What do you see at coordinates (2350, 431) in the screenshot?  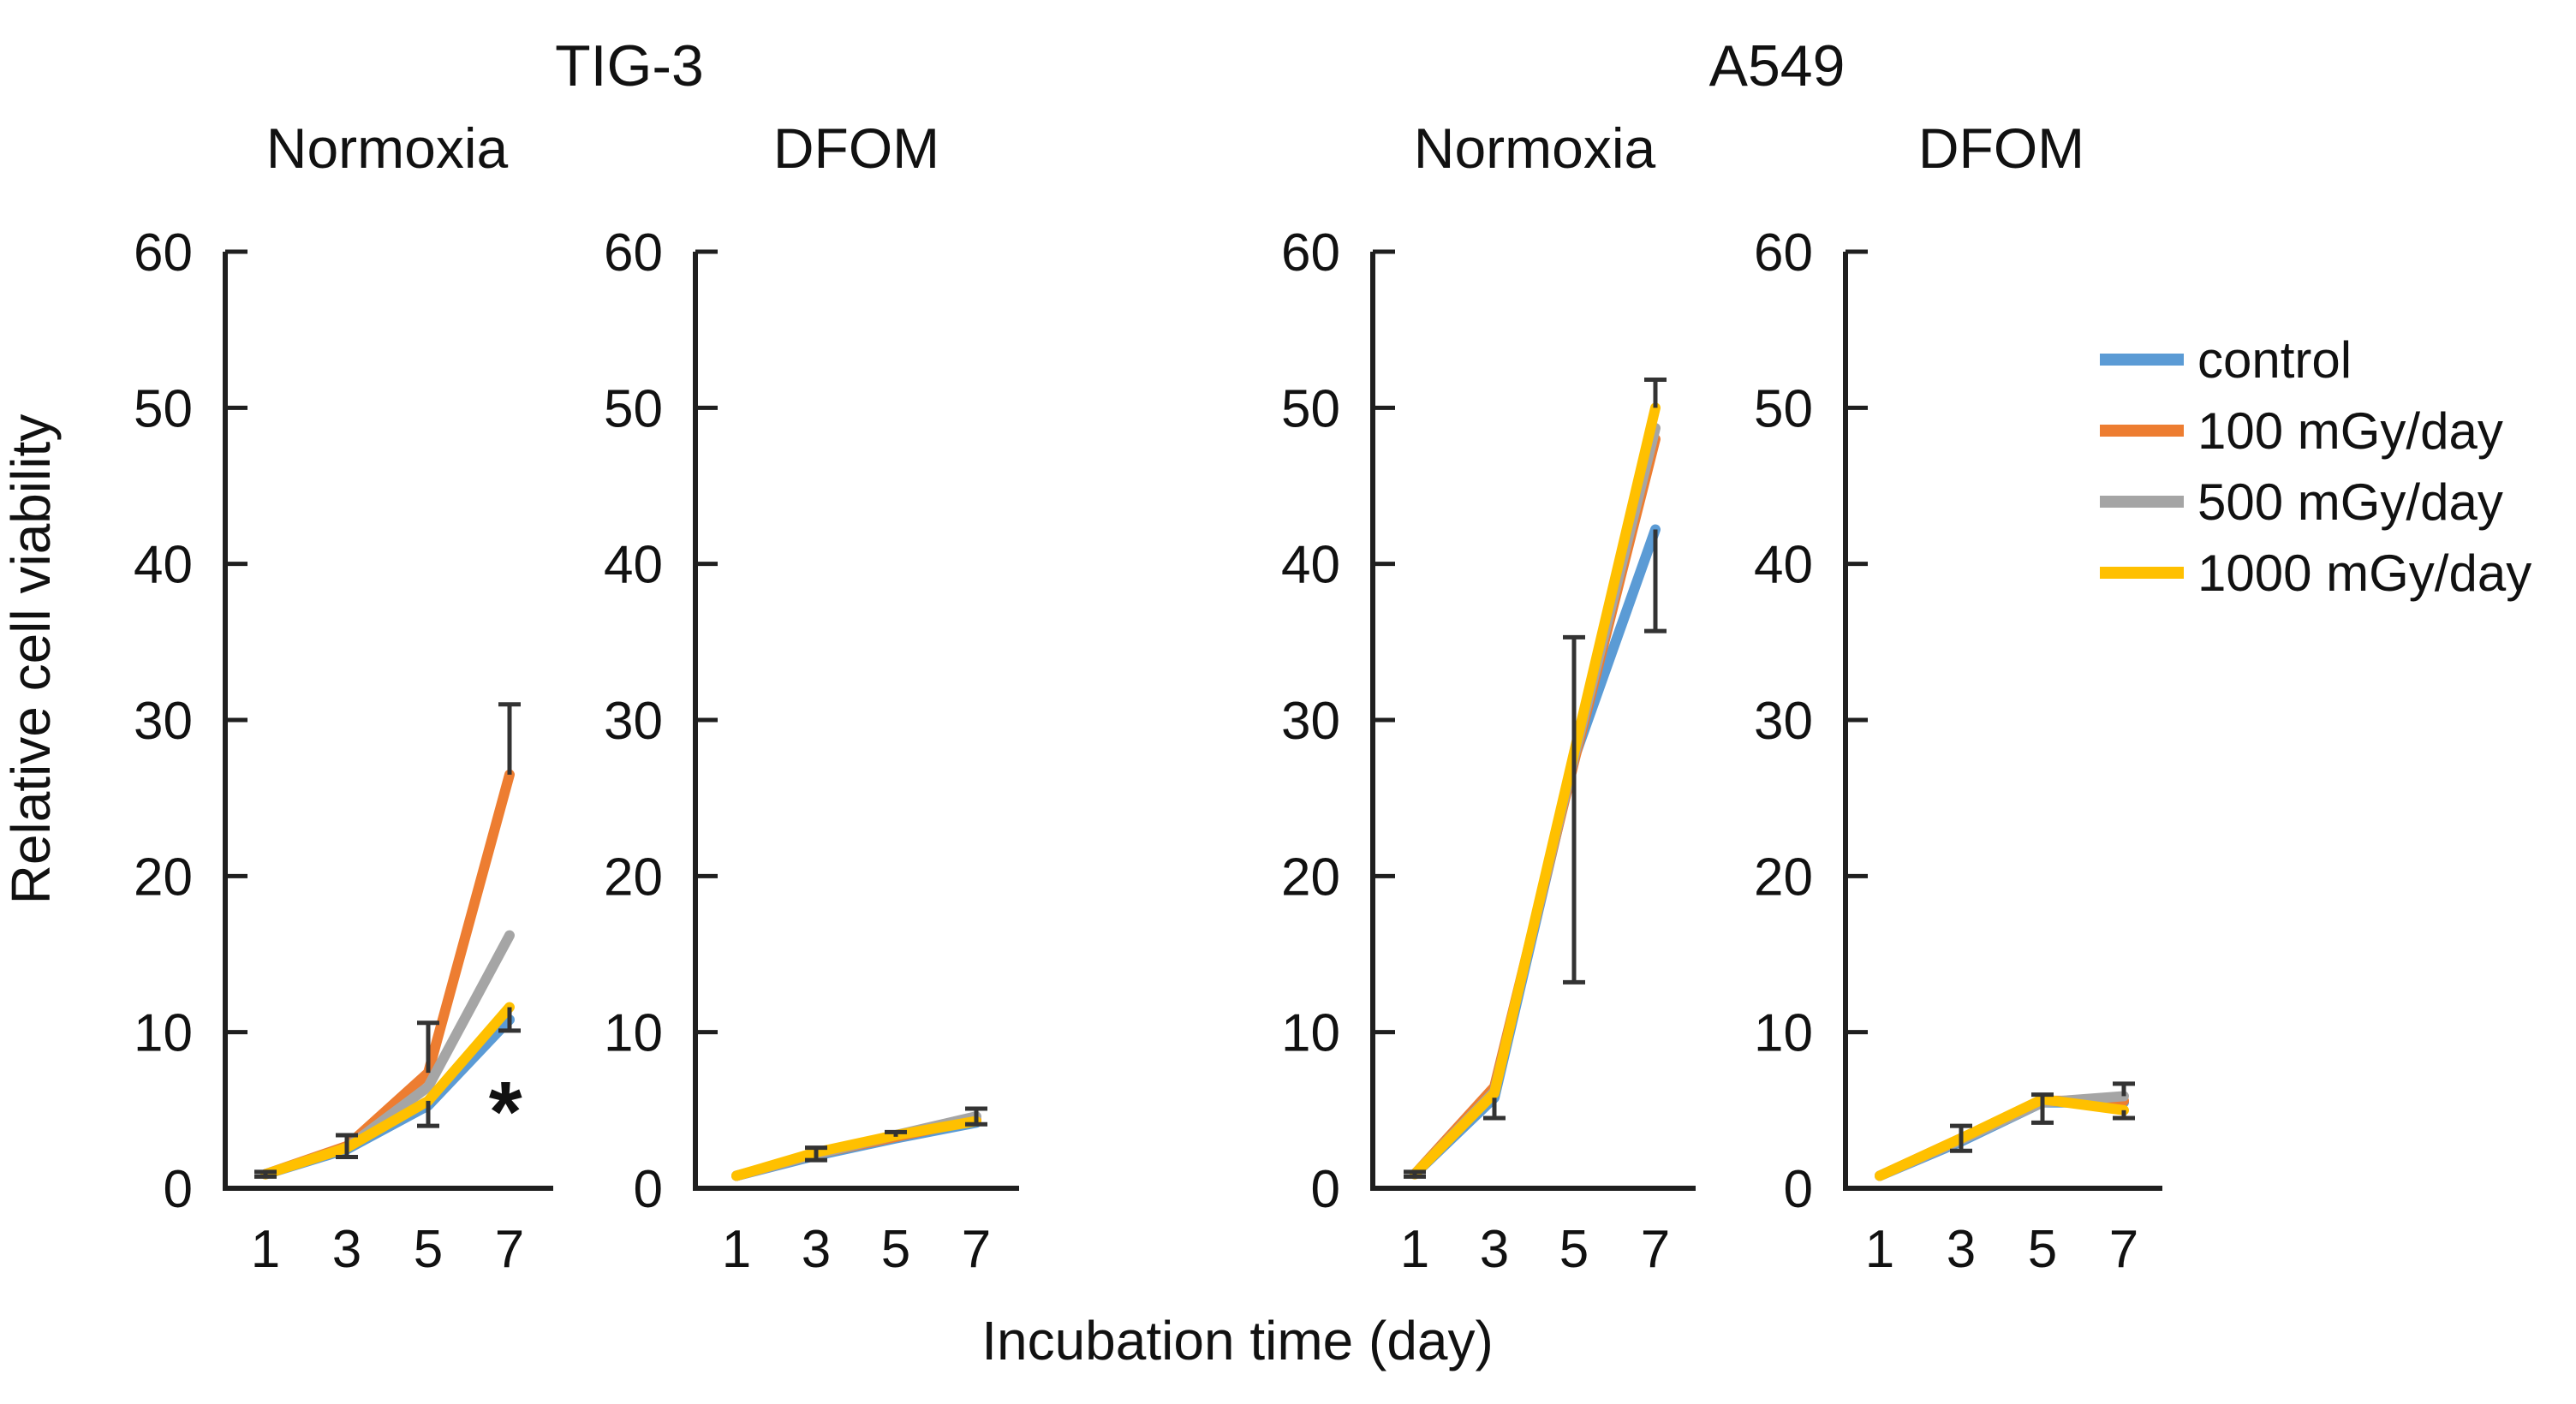 I see `legend-label-d100: 100 mGy/day` at bounding box center [2350, 431].